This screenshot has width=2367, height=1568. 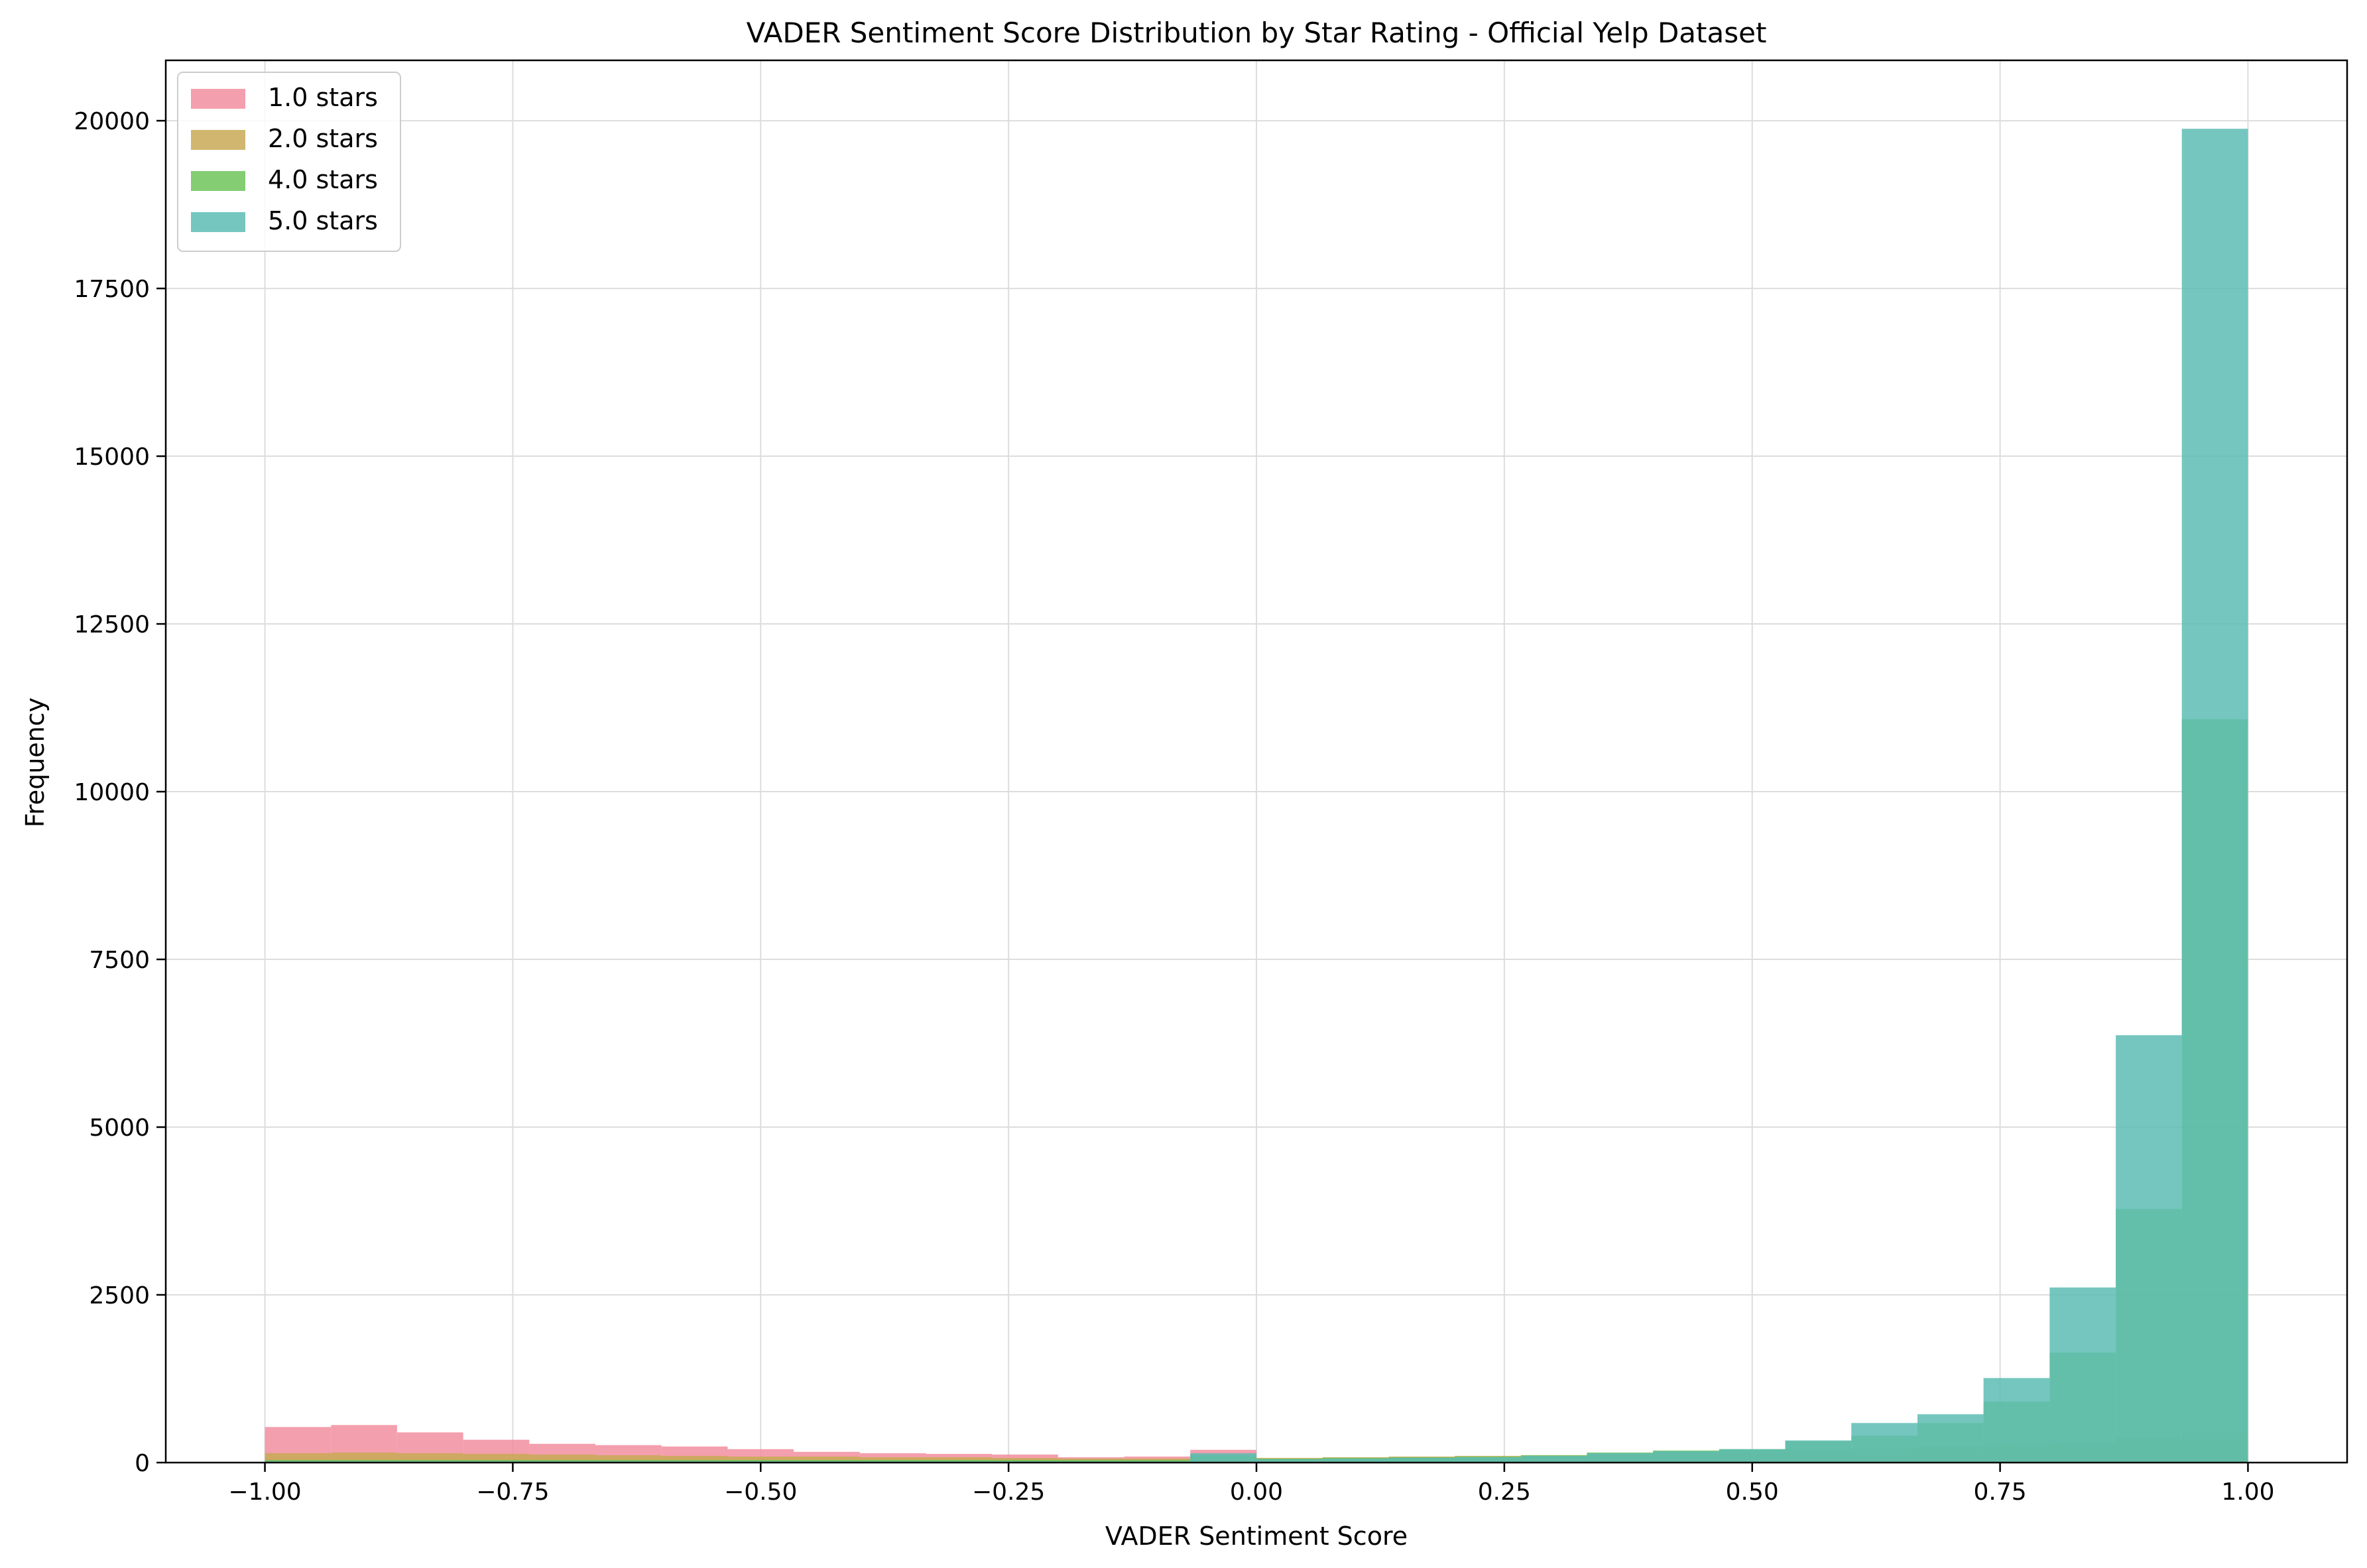 I want to click on y-tick-label: 0, so click(x=142, y=1463).